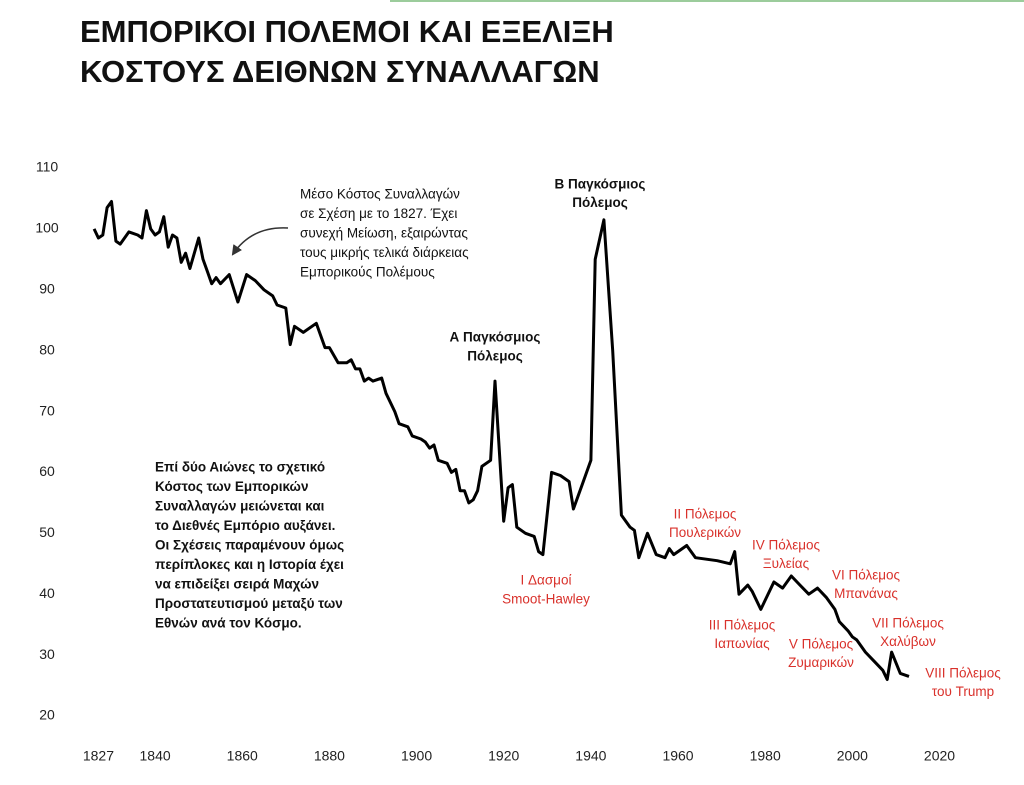 The width and height of the screenshot is (1024, 785). Describe the element at coordinates (367, 272) in the screenshot. I see `annotation: Εμπορικούς Πολέμους` at that location.